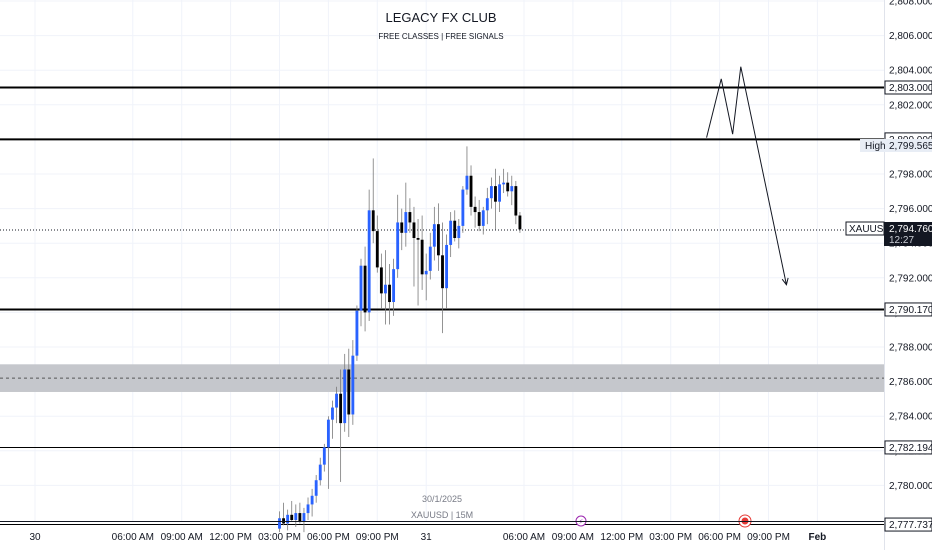 Image resolution: width=932 pixels, height=550 pixels. Describe the element at coordinates (440, 17) in the screenshot. I see `chart-title: LEGACY FX CLUB` at that location.